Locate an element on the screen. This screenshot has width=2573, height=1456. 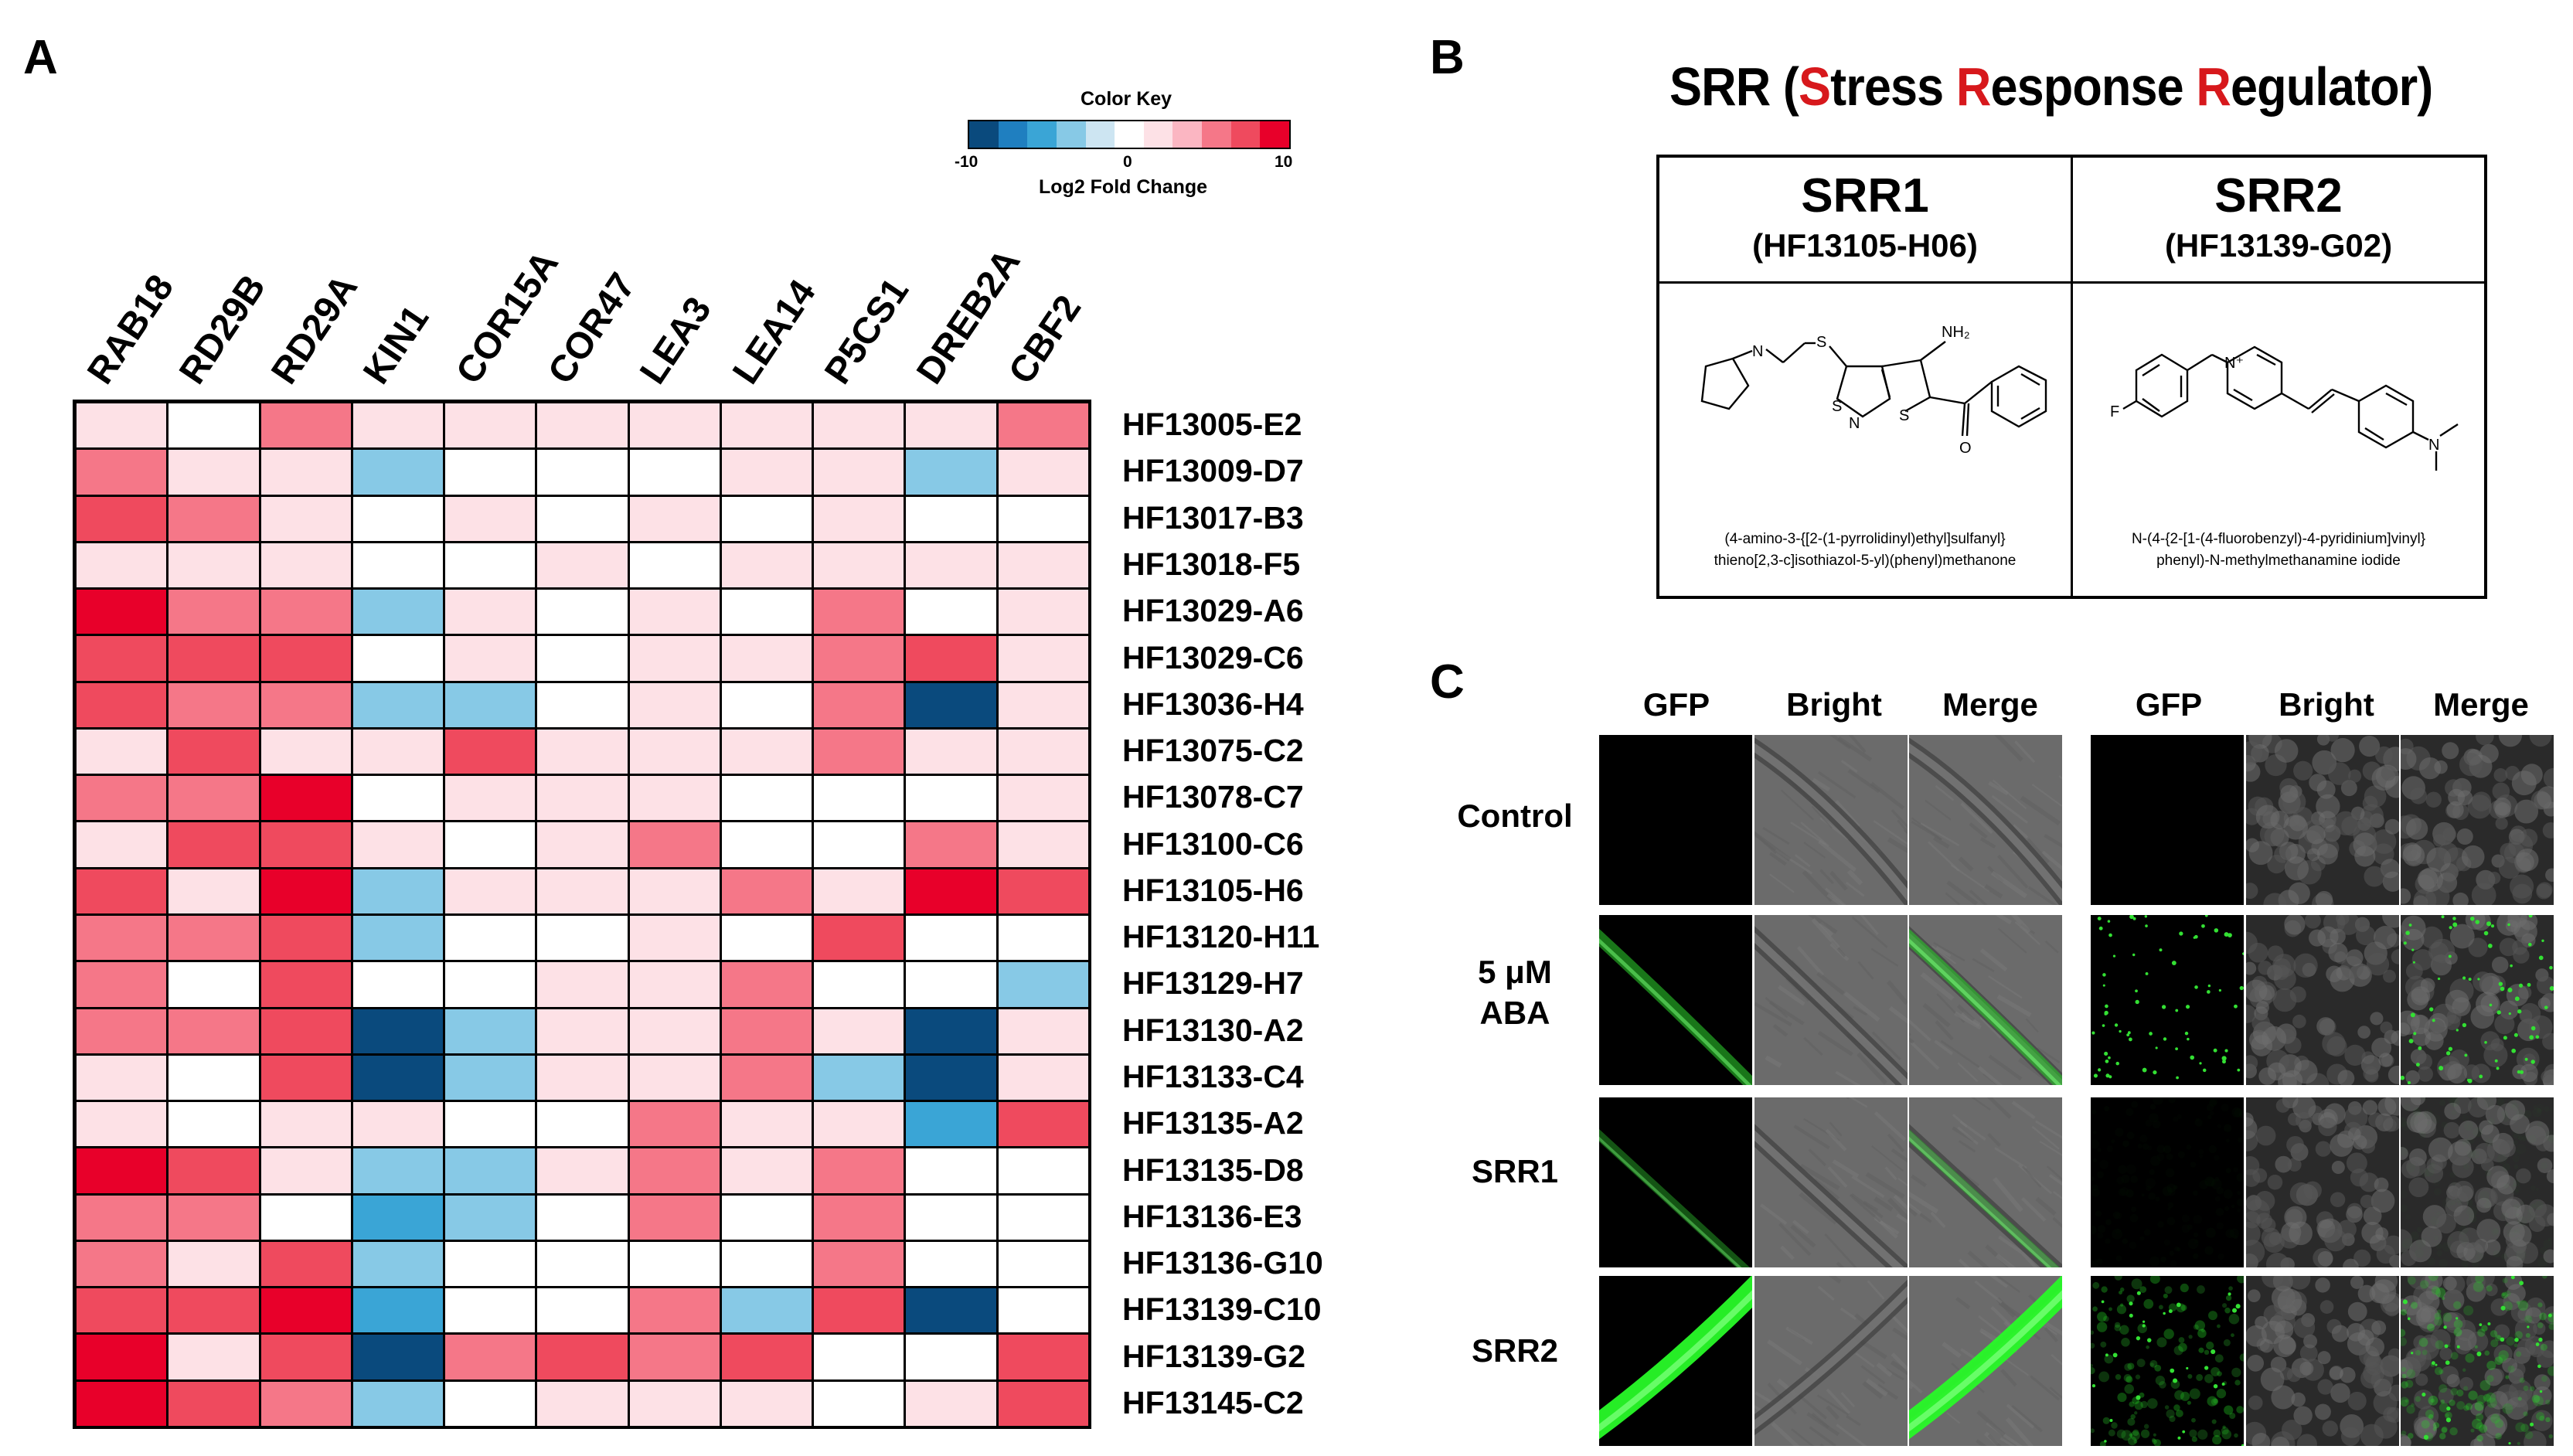
heatmap-column-label: P5CS1 is located at coordinates (867, 331).